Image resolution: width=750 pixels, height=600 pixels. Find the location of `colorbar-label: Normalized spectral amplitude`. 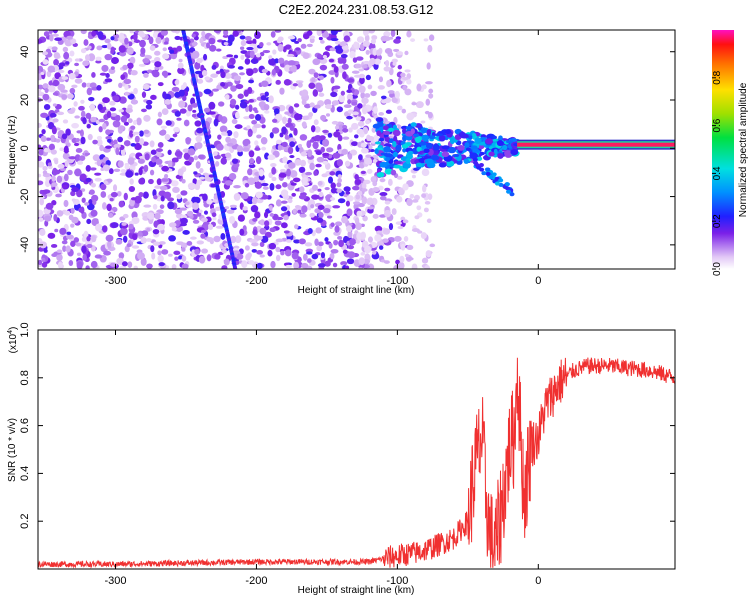

colorbar-label: Normalized spectral amplitude is located at coordinates (743, 149).